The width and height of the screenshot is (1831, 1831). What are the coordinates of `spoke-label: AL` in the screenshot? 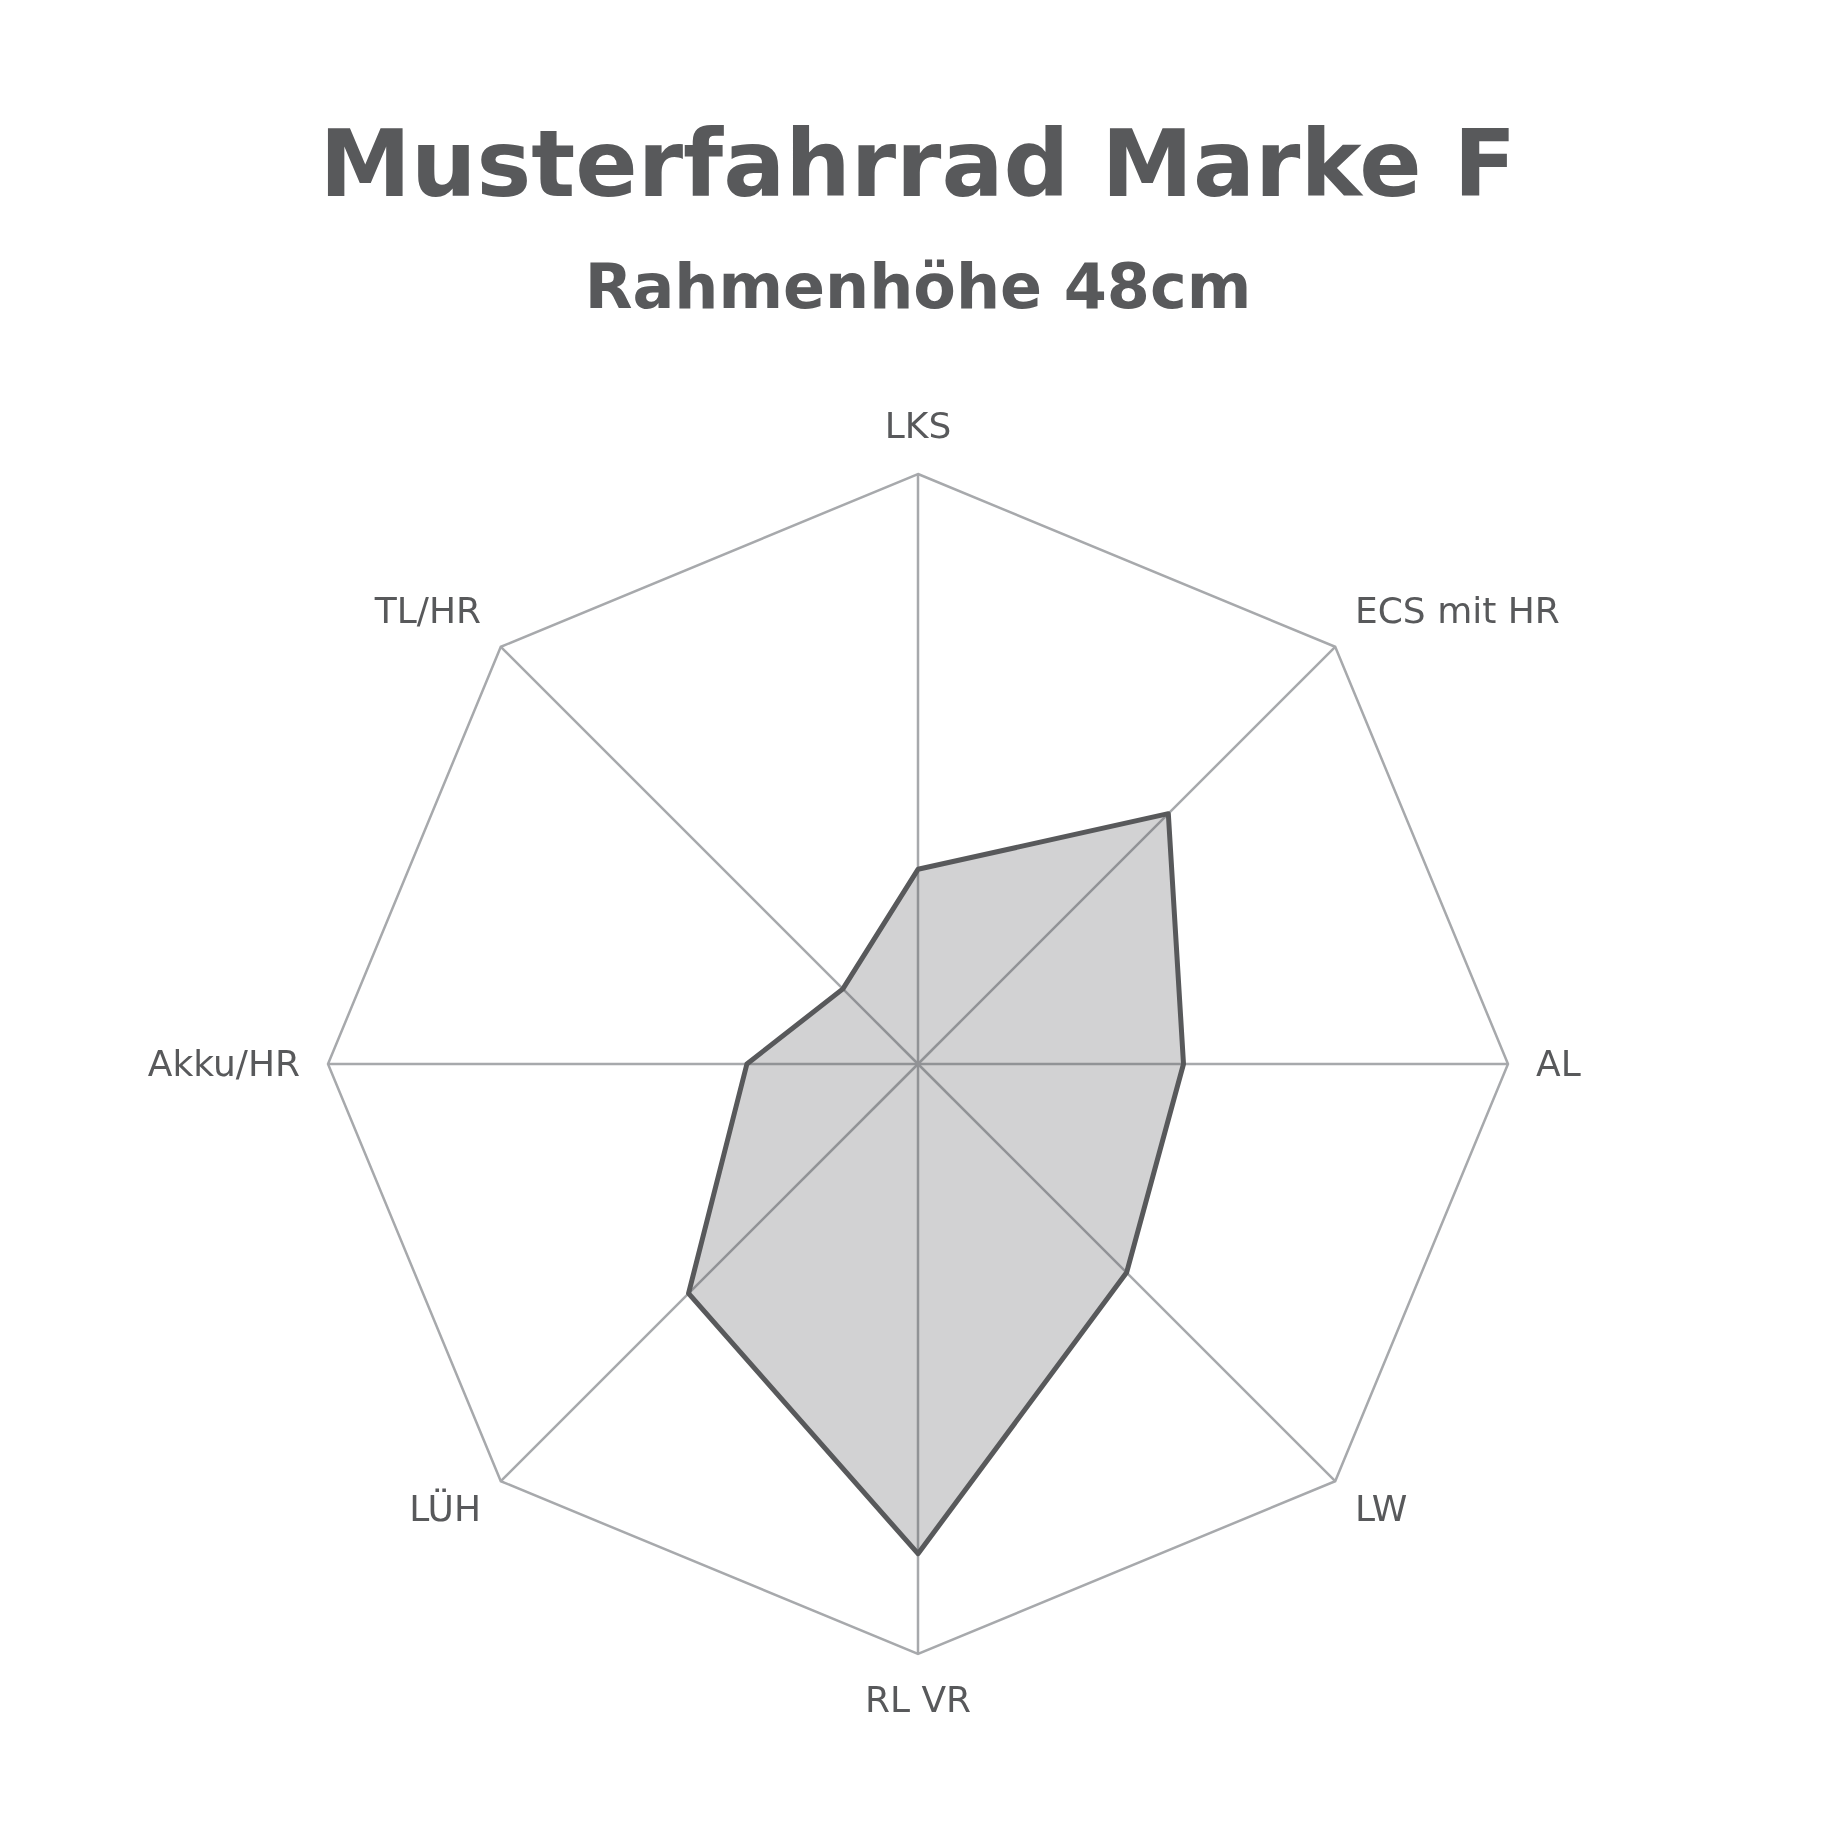 It's located at (1558, 1063).